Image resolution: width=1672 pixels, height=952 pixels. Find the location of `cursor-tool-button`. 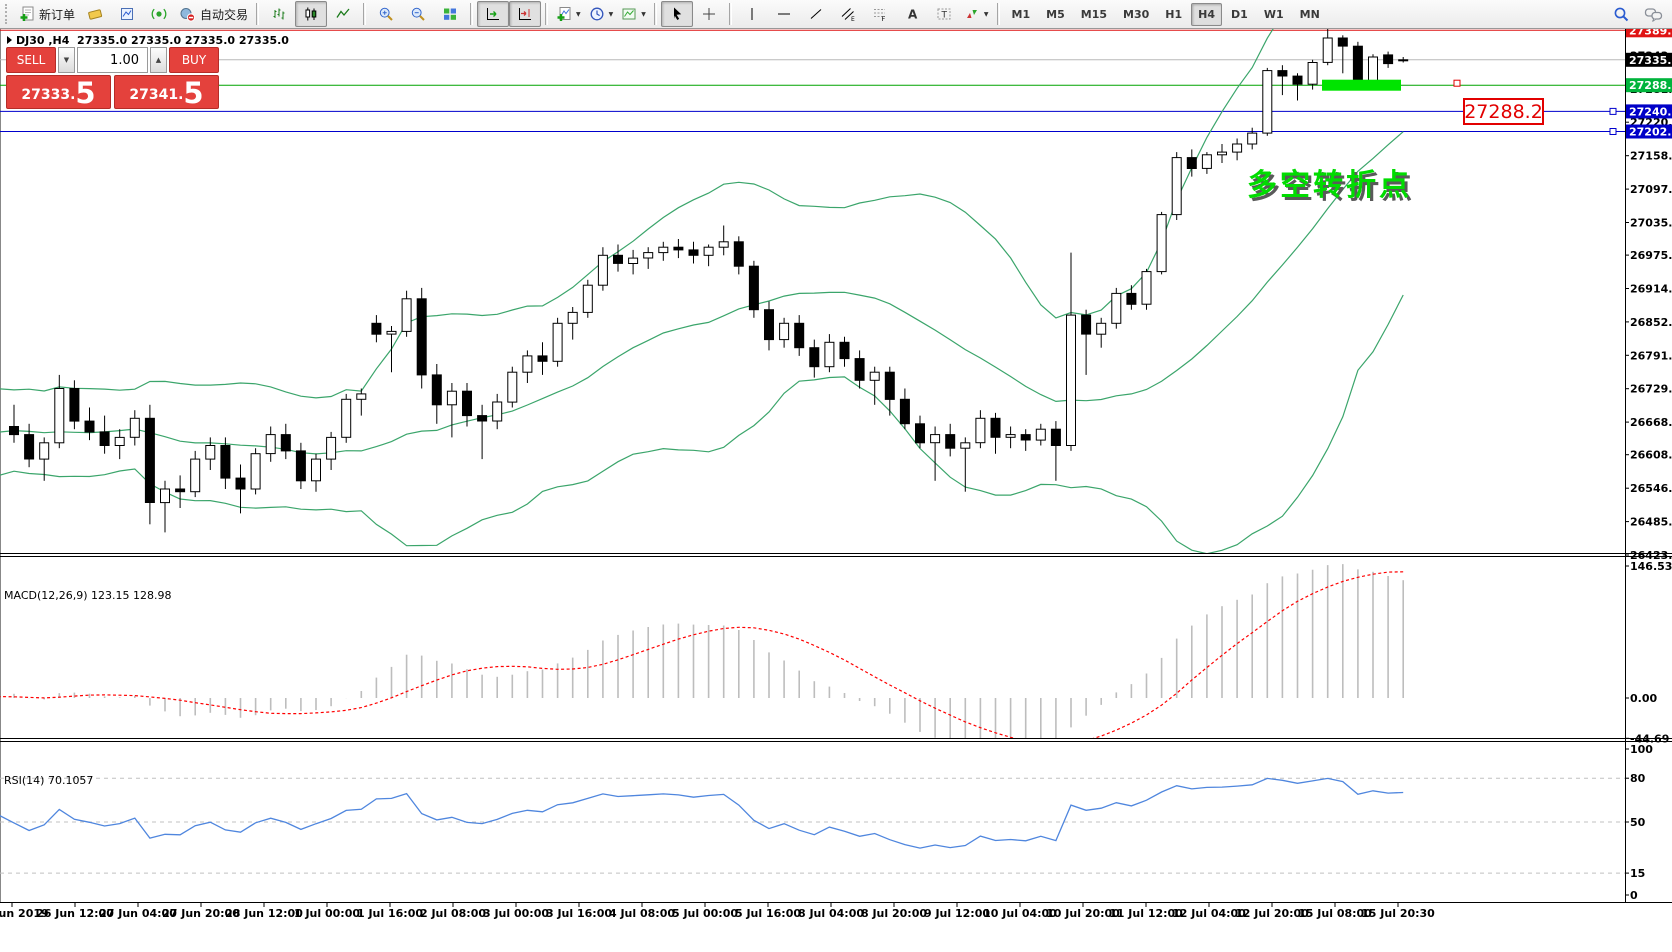

cursor-tool-button is located at coordinates (676, 14).